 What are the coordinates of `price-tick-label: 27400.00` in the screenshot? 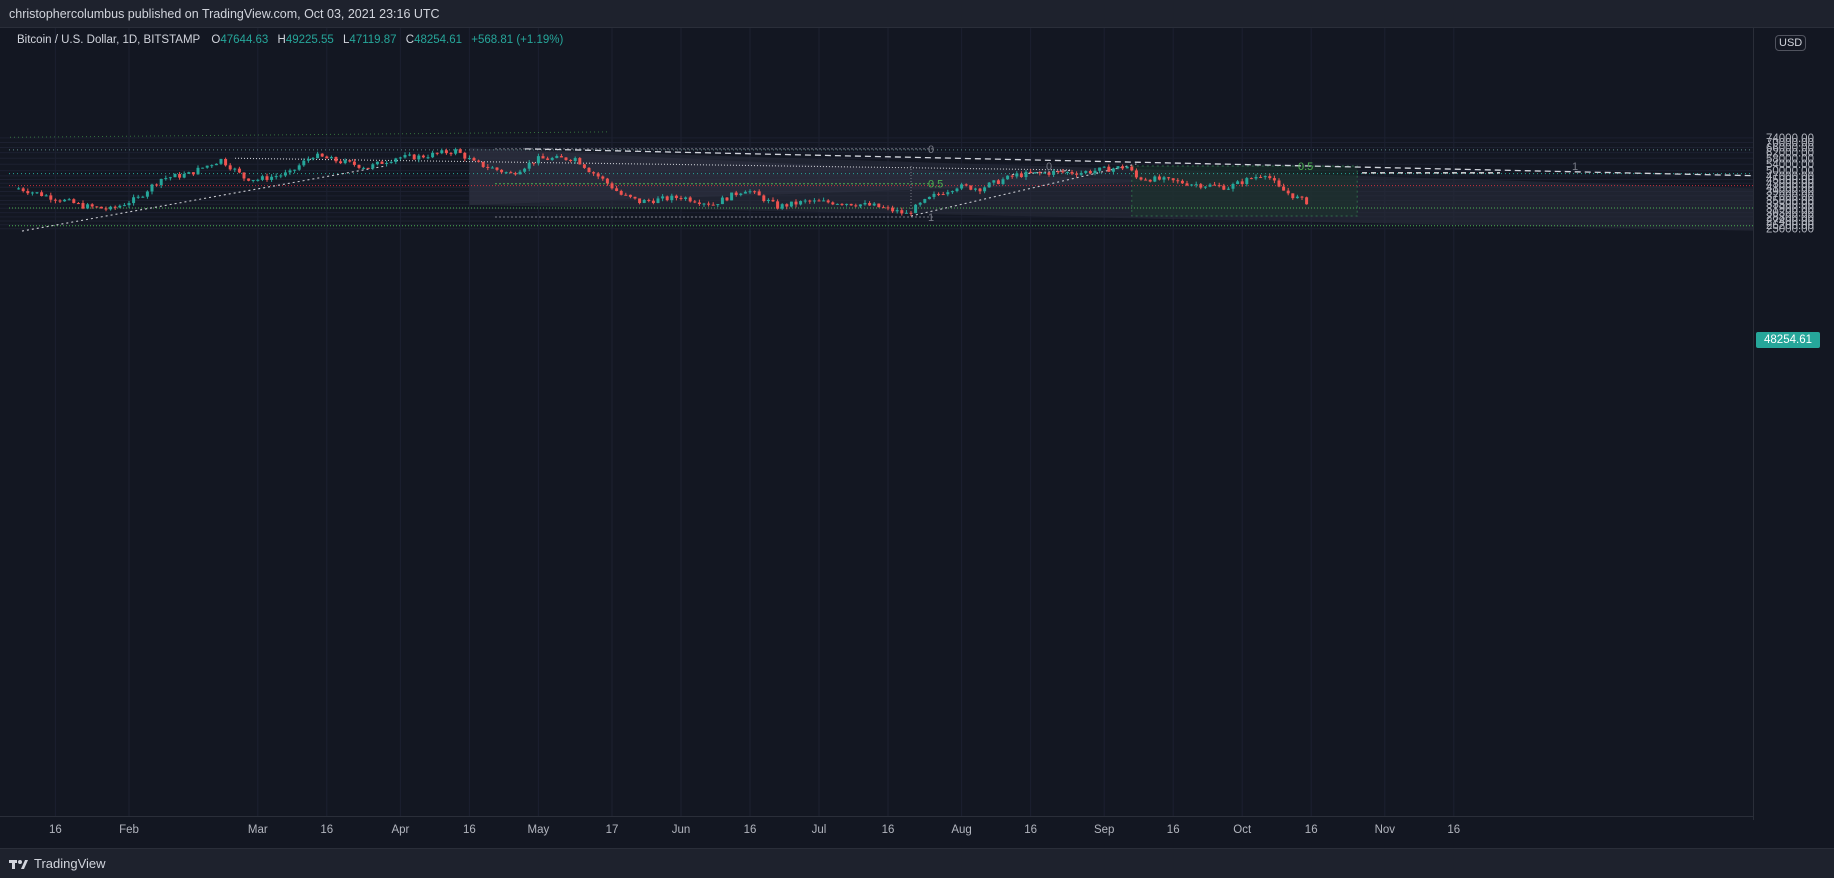 It's located at (1790, 222).